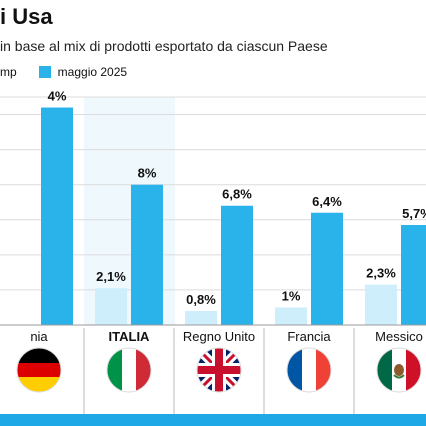 This screenshot has width=426, height=426. What do you see at coordinates (309, 336) in the screenshot?
I see `category-label-3: Francia` at bounding box center [309, 336].